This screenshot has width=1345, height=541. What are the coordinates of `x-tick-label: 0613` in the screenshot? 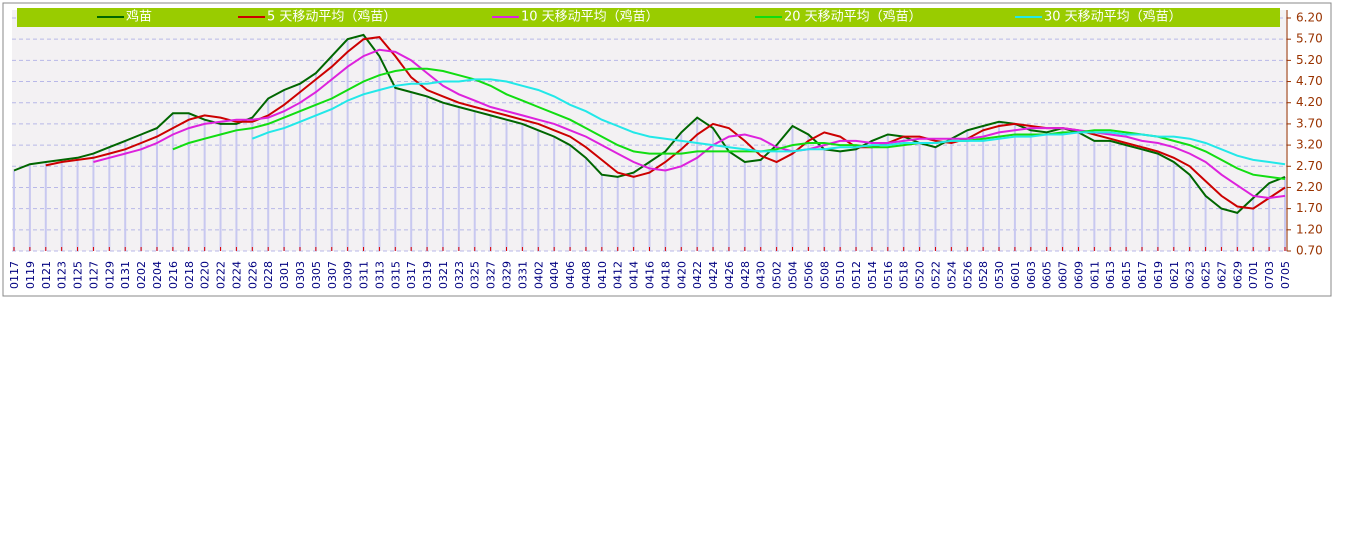 It's located at (1110, 275).